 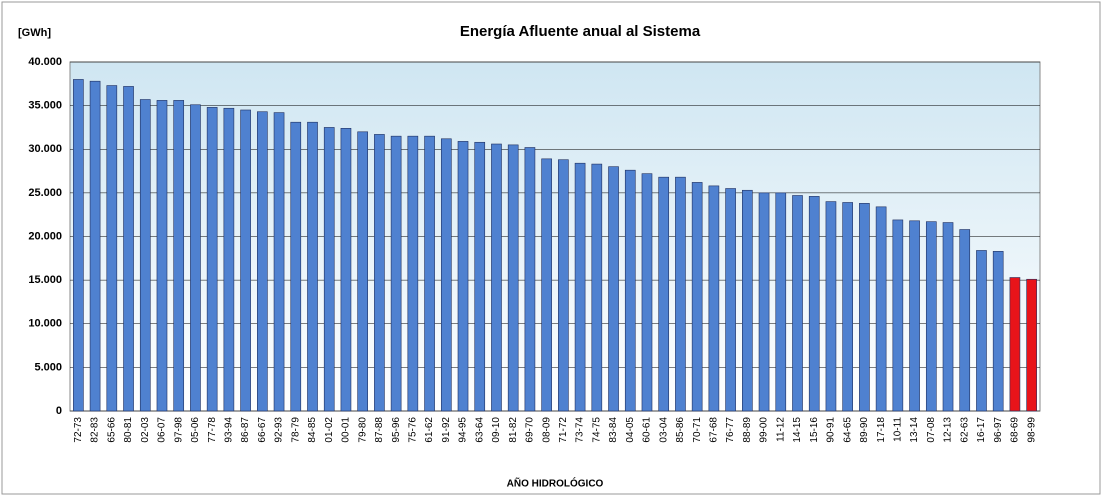 I want to click on x-tick-label: 16-17, so click(x=981, y=430).